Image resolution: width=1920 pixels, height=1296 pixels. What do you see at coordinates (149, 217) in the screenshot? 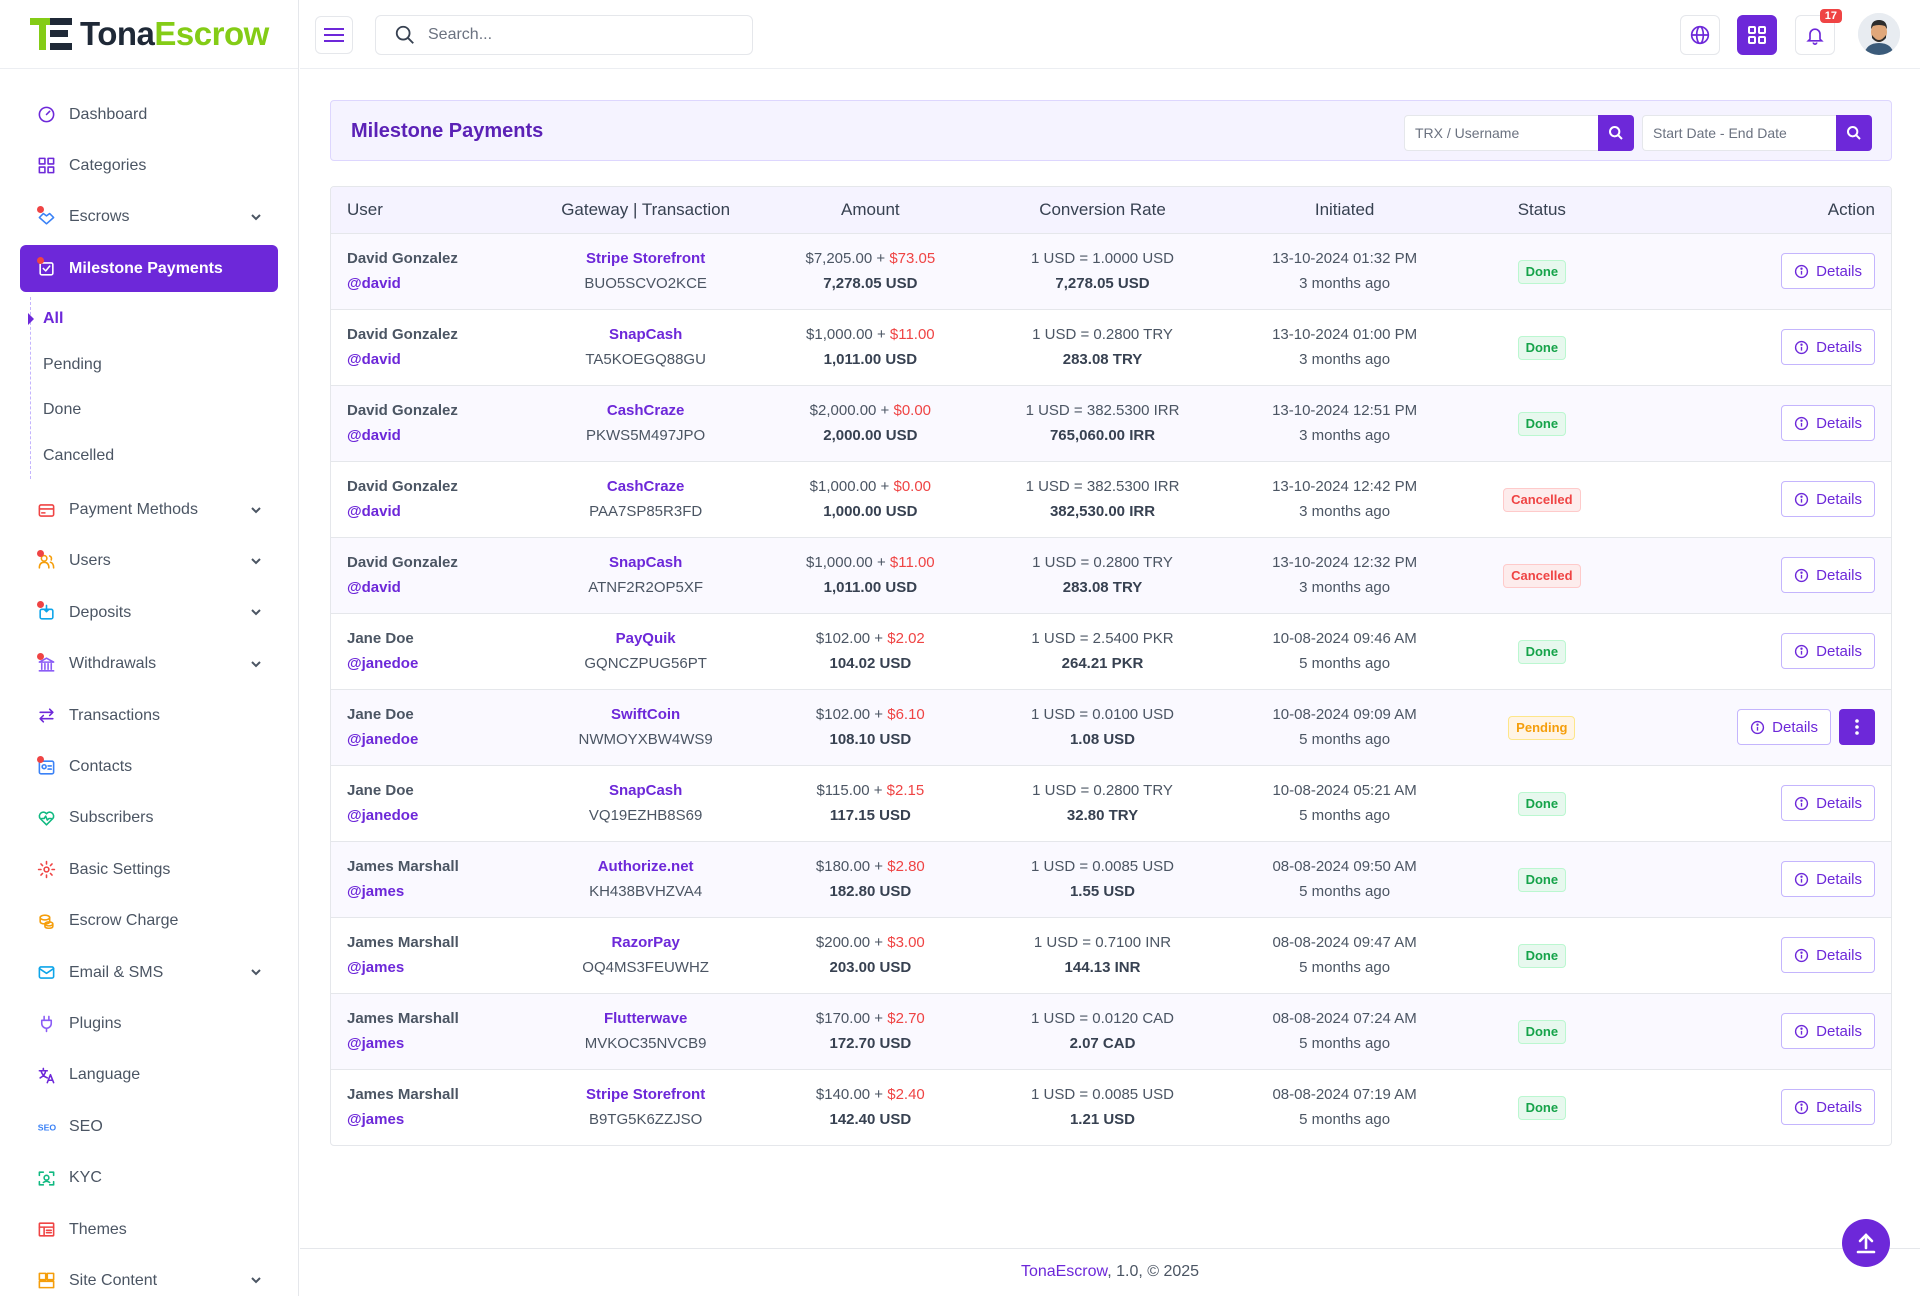
I see `sidebar-item-escrows: Escrows` at bounding box center [149, 217].